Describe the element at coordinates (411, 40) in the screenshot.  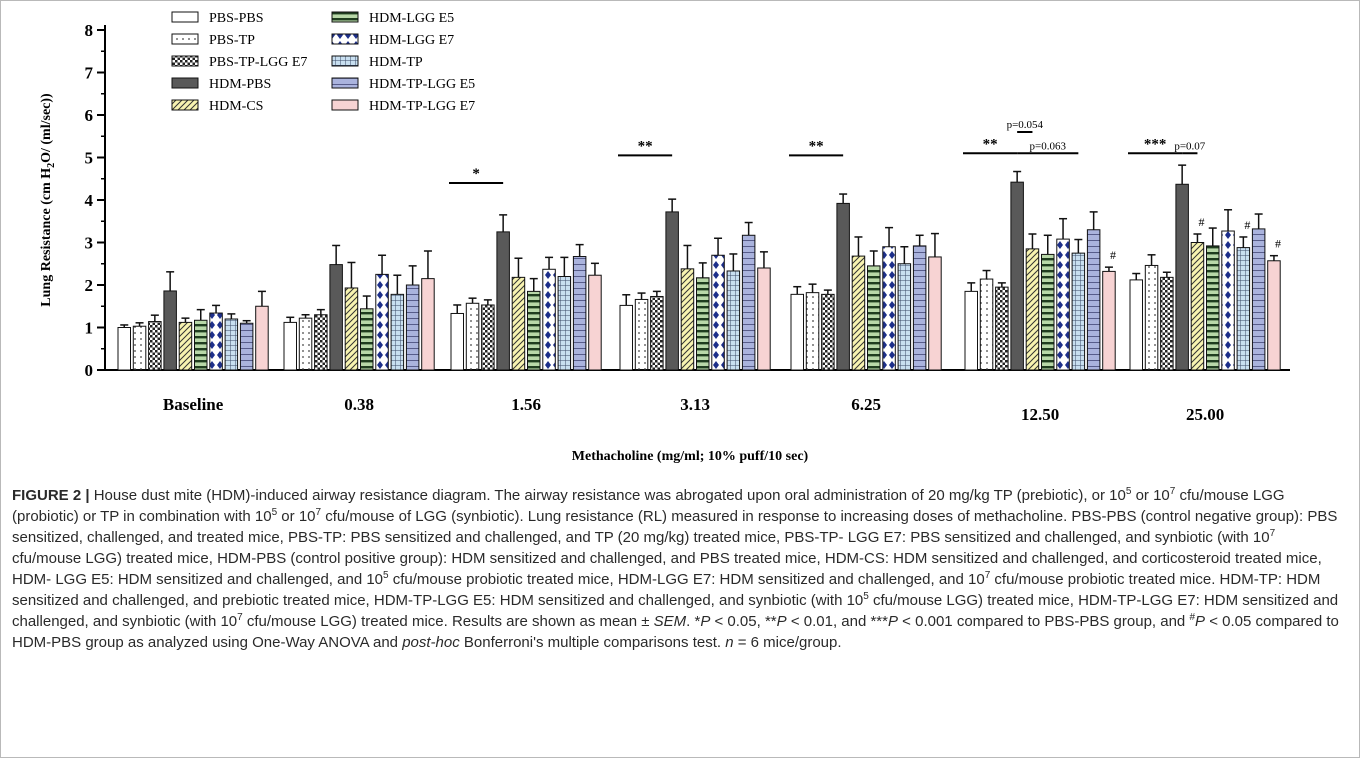
I see `legend-label: HDM-LGG E7` at that location.